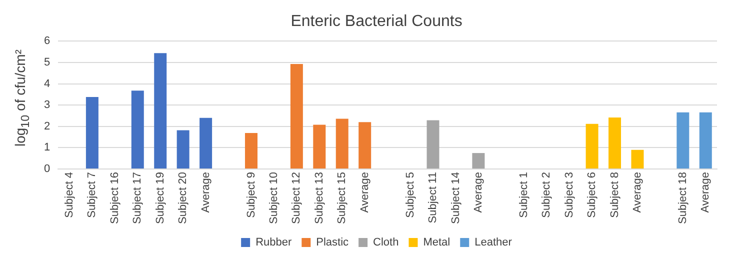 The height and width of the screenshot is (266, 745). What do you see at coordinates (183, 198) in the screenshot?
I see `x-tick-label: Subject 20` at bounding box center [183, 198].